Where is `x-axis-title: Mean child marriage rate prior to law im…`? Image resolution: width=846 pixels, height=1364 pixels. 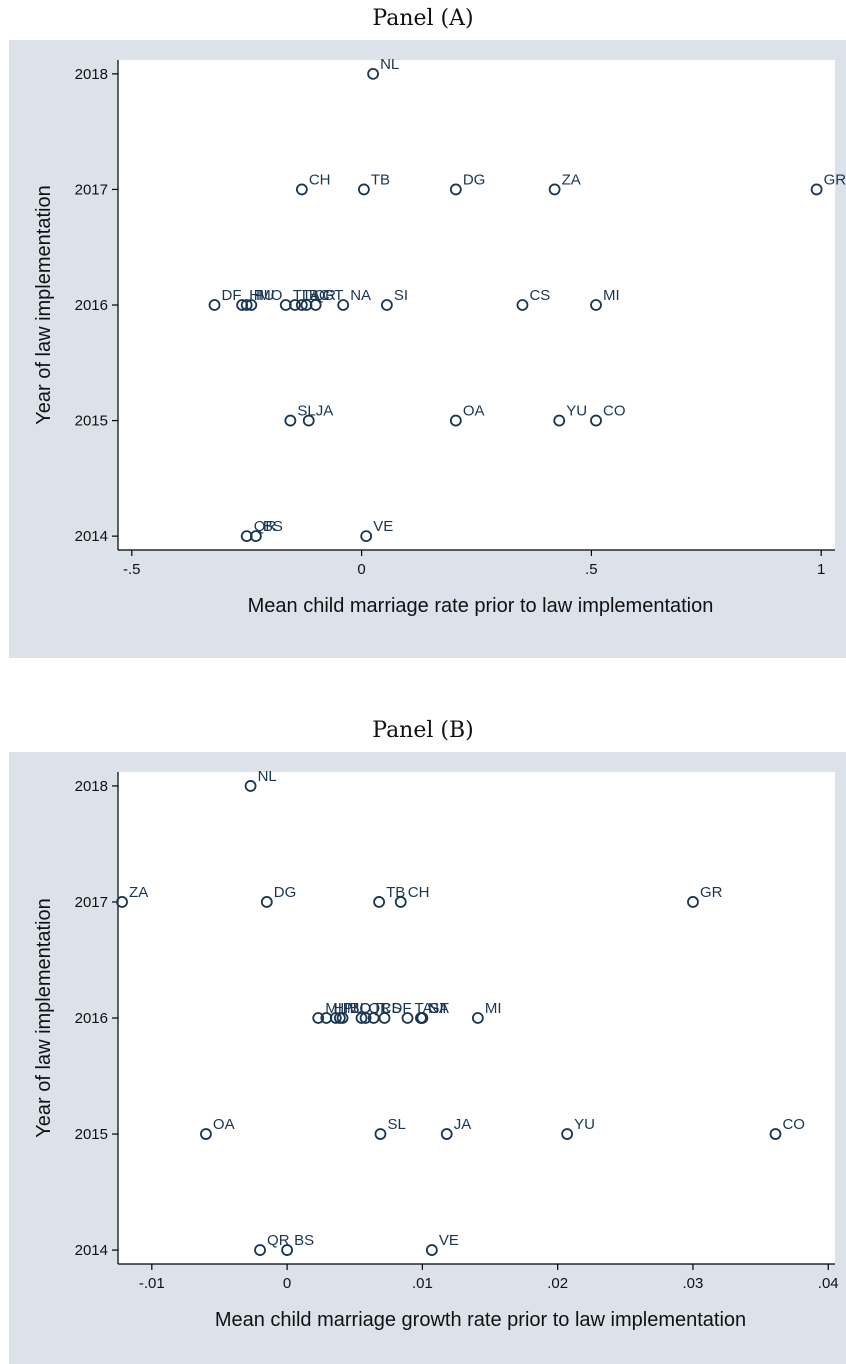
x-axis-title: Mean child marriage rate prior to law im… is located at coordinates (481, 606).